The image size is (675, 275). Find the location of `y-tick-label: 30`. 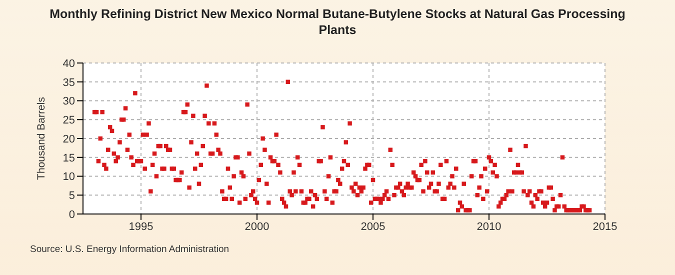

y-tick-label: 30 is located at coordinates (68, 102).